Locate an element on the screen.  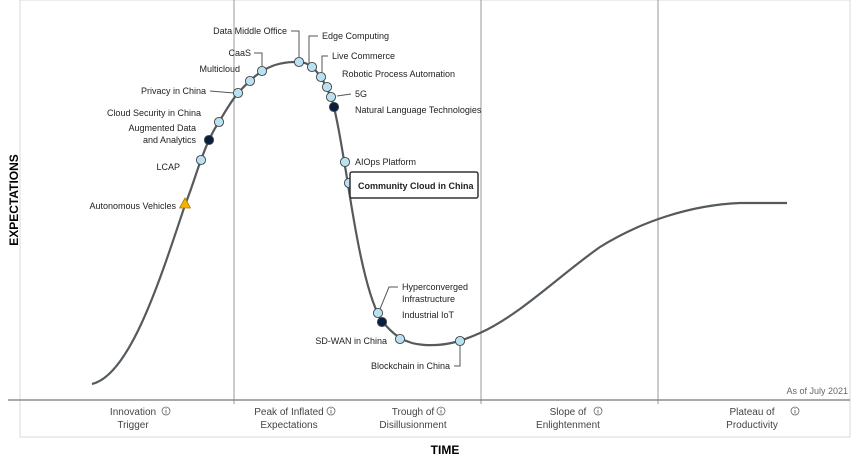
phase-label: Disillusionment is located at coordinates (412, 425).